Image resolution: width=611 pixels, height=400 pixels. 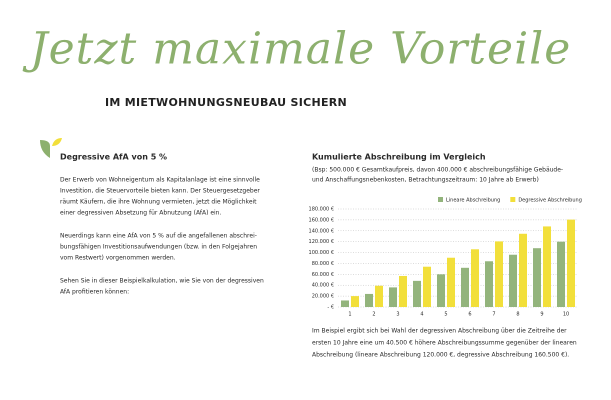 I want to click on y-tick-label: 100.000 €, so click(x=321, y=253).